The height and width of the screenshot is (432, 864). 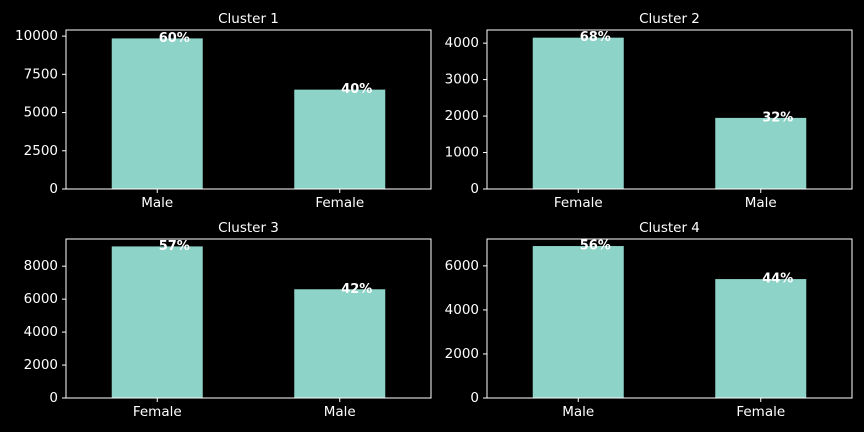 I want to click on panel-4-ytick-label-4: 6000, so click(x=462, y=266).